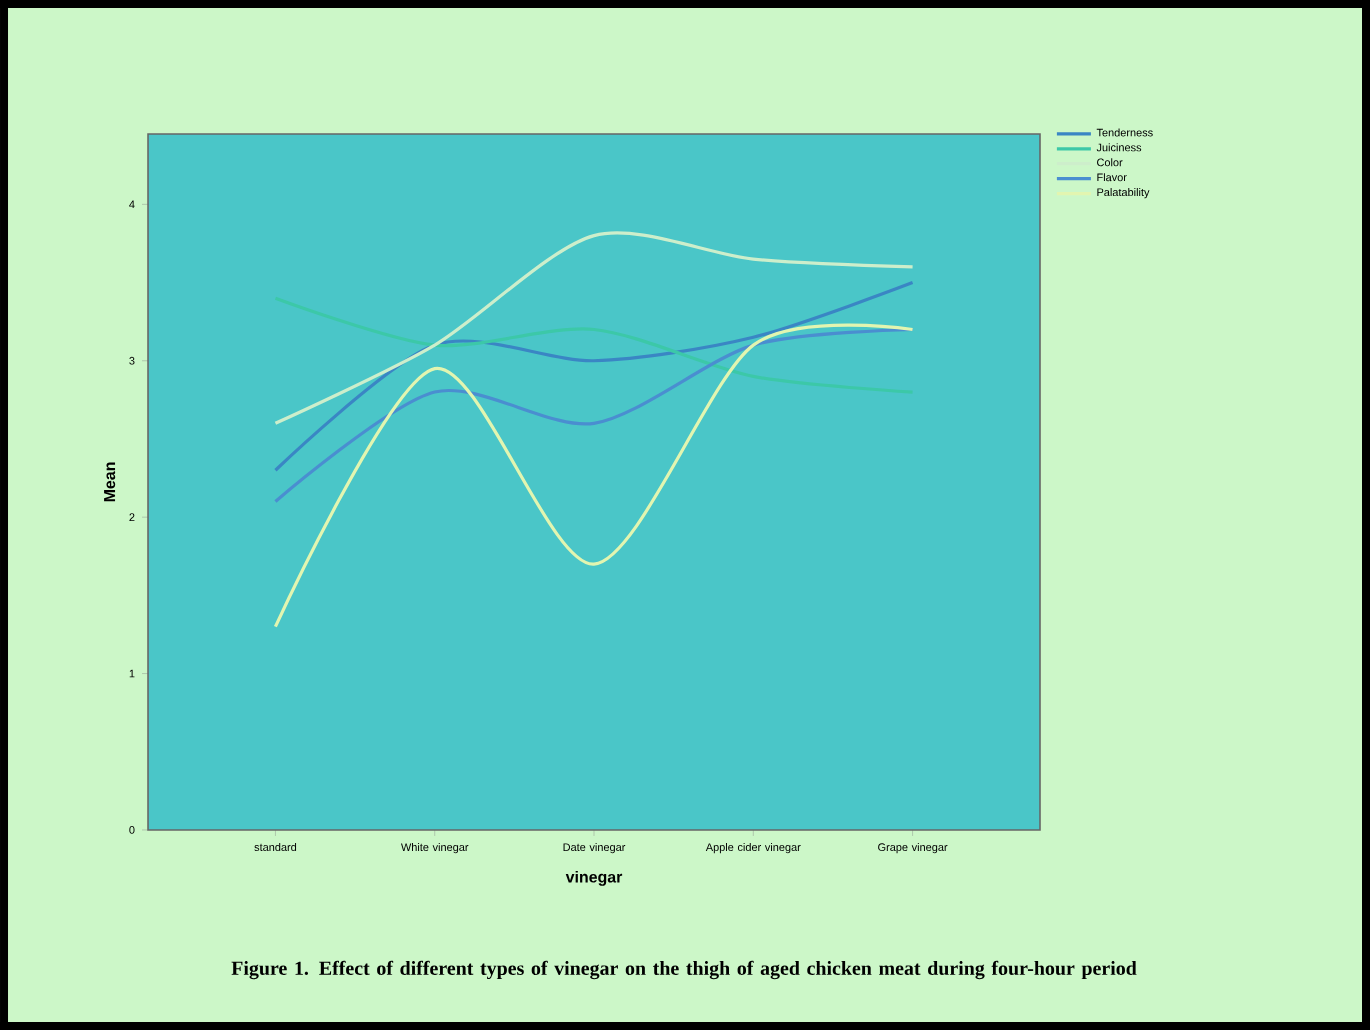 The image size is (1370, 1030). I want to click on caption: Figure 1. Effect of different types of vinegar on the thigh of aged chicken meat during four-hour period, so click(684, 970).